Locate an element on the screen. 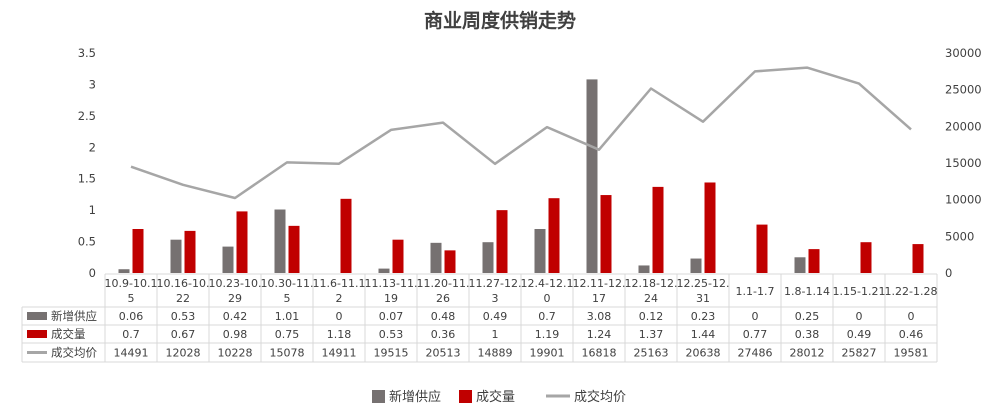  data-label: 19515 is located at coordinates (391, 353).